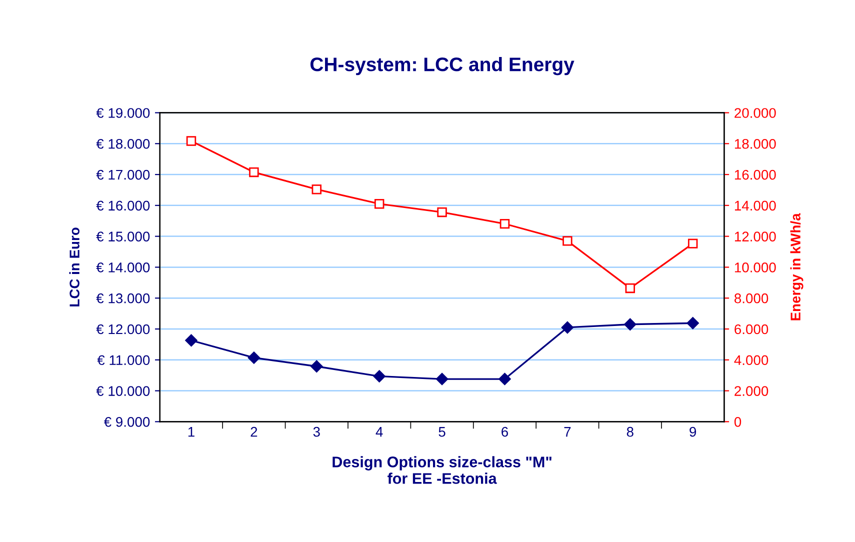  Describe the element at coordinates (693, 431) in the screenshot. I see `x-tick-label: 9` at that location.